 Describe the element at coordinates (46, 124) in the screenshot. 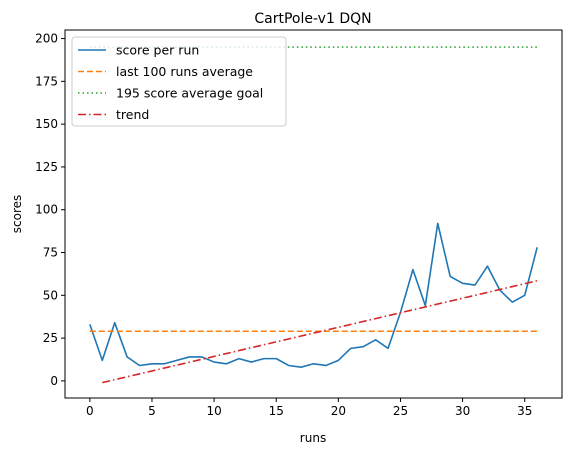

I see `y-tick-label: 150` at that location.